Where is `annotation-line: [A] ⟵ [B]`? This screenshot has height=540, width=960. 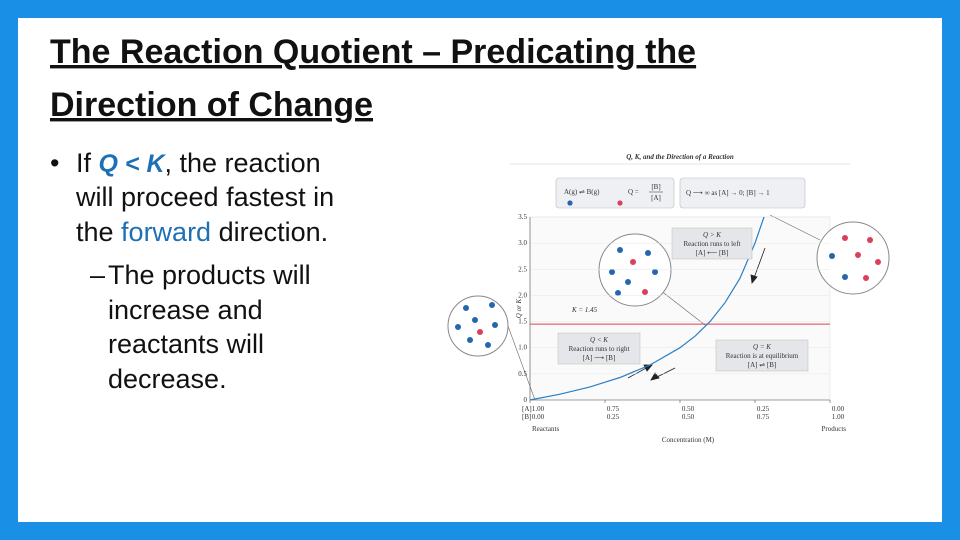 annotation-line: [A] ⟵ [B] is located at coordinates (712, 253).